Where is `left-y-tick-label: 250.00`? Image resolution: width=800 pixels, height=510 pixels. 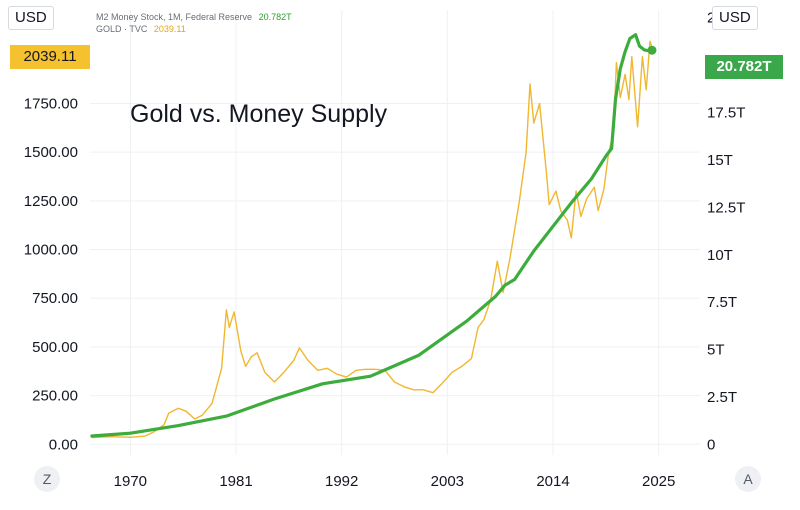
left-y-tick-label: 250.00 is located at coordinates (55, 396).